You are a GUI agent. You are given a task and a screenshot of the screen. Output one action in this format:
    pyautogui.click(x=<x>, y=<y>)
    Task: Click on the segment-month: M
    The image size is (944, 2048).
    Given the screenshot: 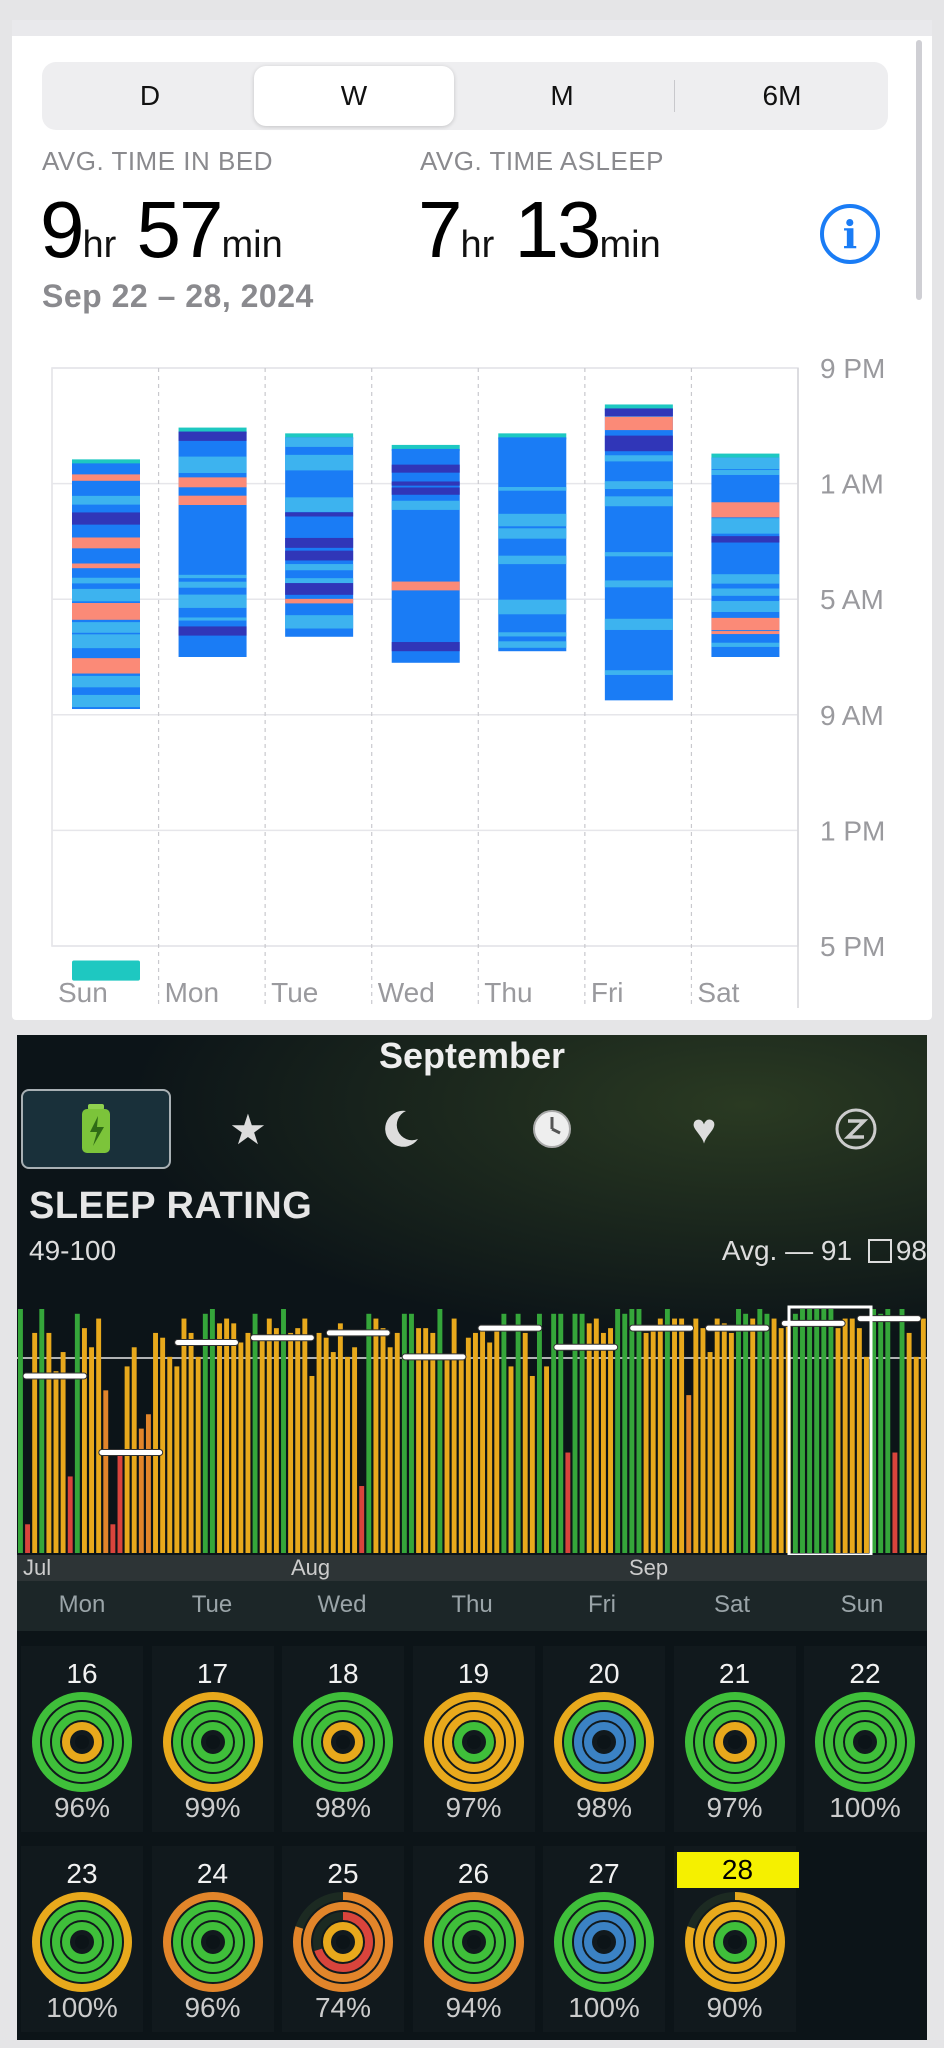 What is the action you would take?
    pyautogui.click(x=562, y=95)
    